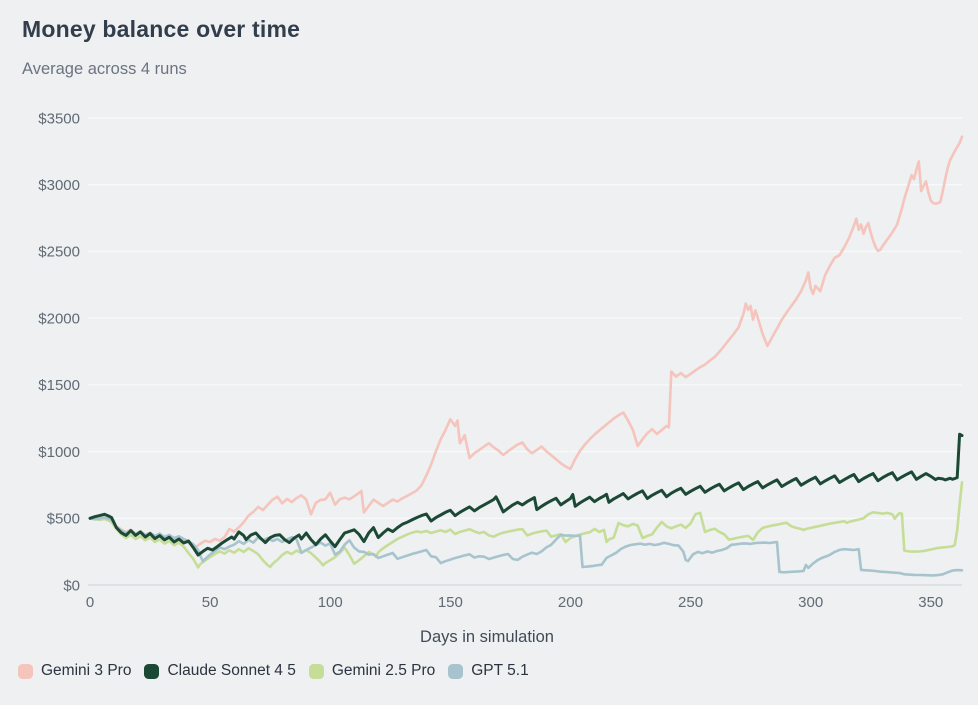 Image resolution: width=978 pixels, height=705 pixels. What do you see at coordinates (383, 670) in the screenshot?
I see `legend-label: Gemini 2.5 Pro` at bounding box center [383, 670].